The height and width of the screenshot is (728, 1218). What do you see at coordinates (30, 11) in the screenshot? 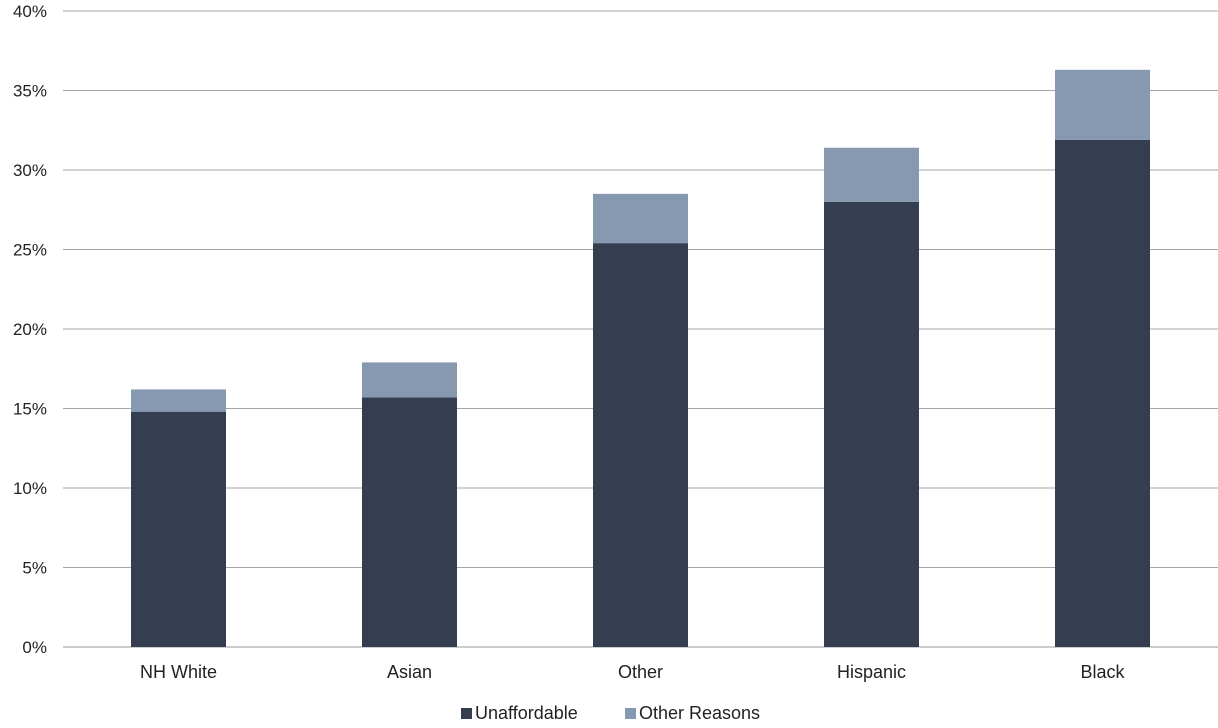
I see `y-tick-label: 40%` at bounding box center [30, 11].